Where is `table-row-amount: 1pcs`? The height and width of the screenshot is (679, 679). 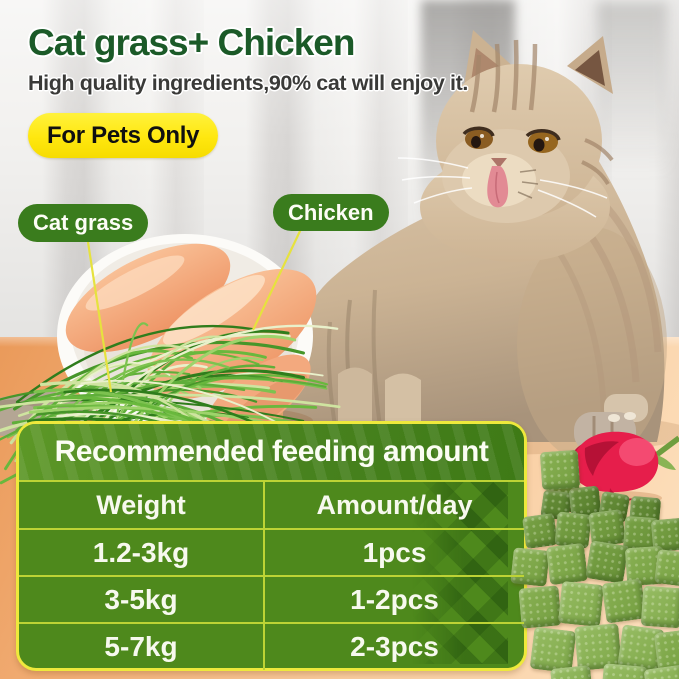 table-row-amount: 1pcs is located at coordinates (394, 551).